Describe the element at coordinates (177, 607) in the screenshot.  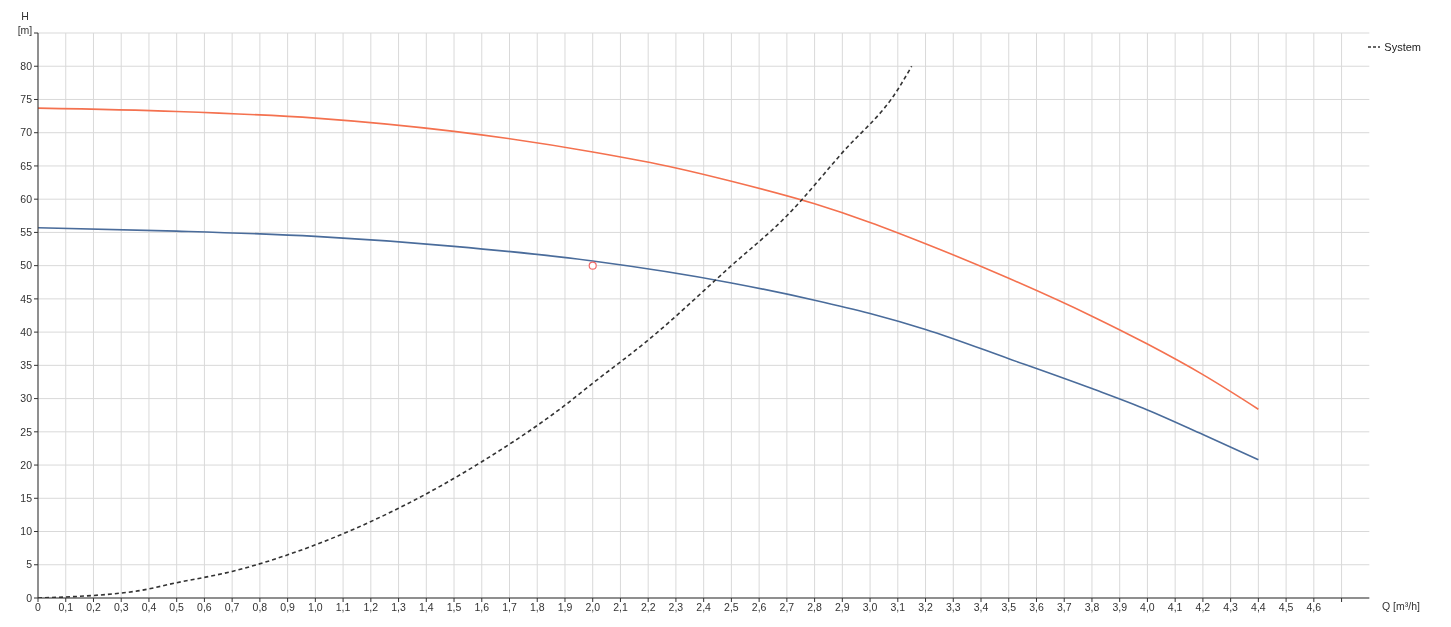
I see `x-tick-label: 0,5` at that location.